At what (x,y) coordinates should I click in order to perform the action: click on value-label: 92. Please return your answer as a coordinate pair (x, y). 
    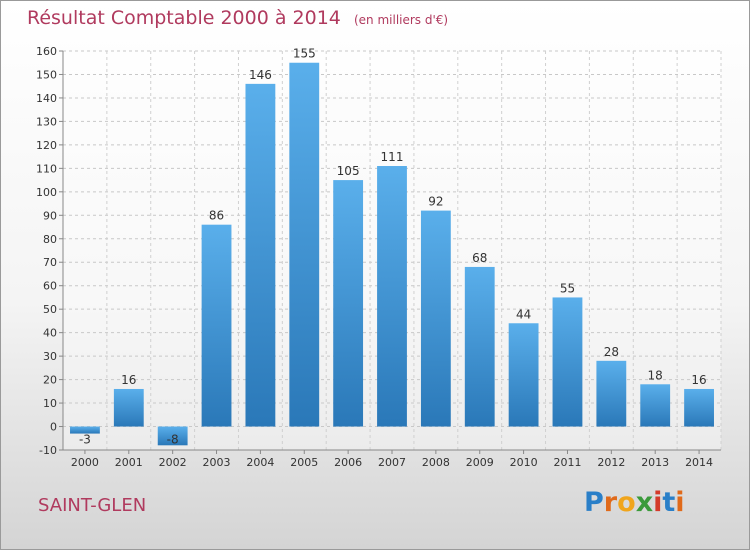
    Looking at the image, I should click on (435, 202).